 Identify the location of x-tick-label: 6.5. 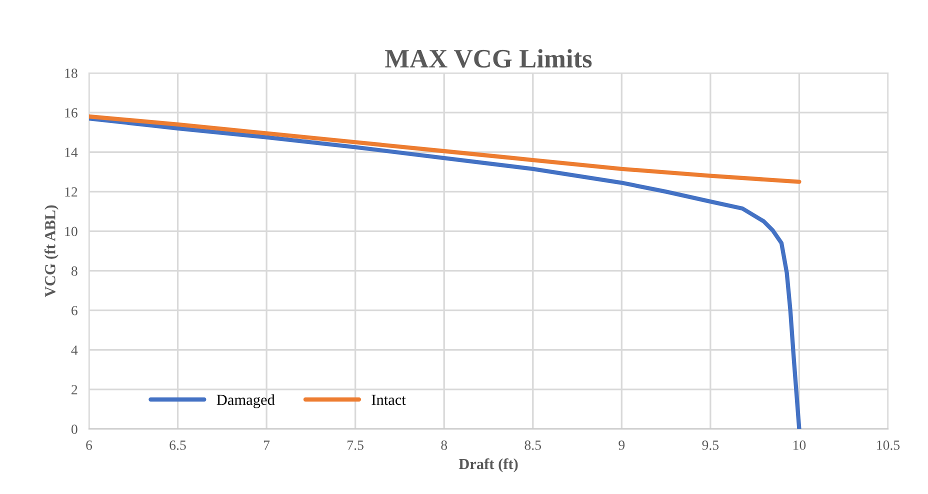
(178, 445).